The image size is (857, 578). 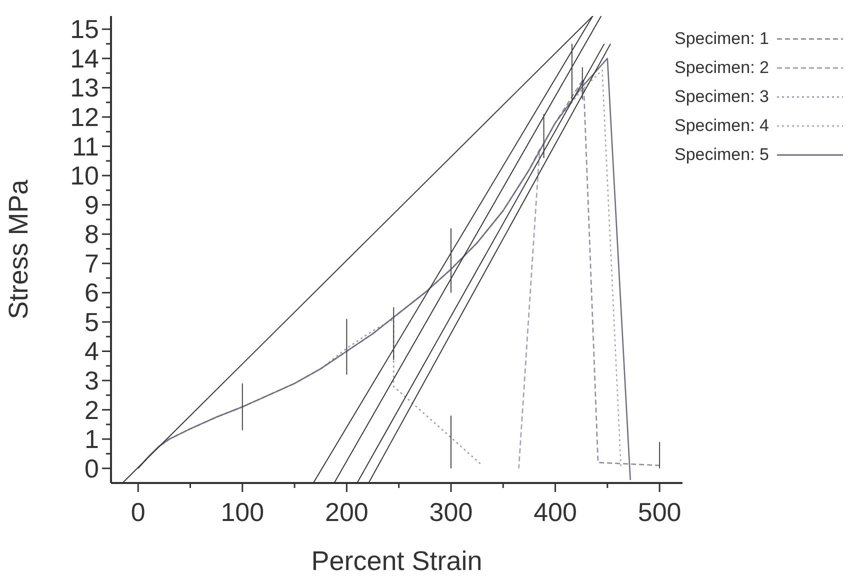 I want to click on y-tick-label: 9, so click(x=91, y=205).